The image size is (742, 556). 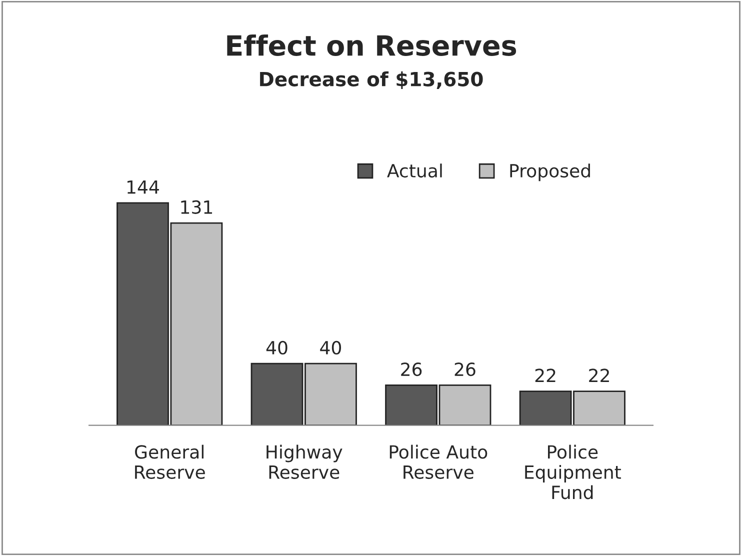 I want to click on x-tick-label: Police Equipment Fund, so click(x=573, y=472).